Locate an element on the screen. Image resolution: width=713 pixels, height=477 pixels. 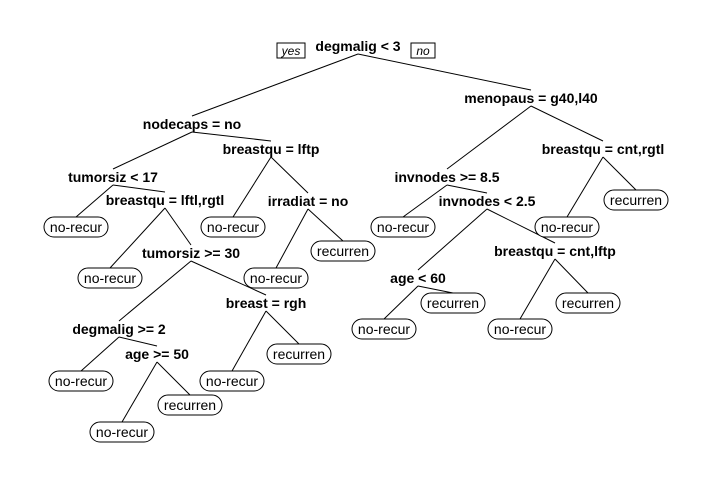
leaf-node-n18: no-recur is located at coordinates (276, 278).